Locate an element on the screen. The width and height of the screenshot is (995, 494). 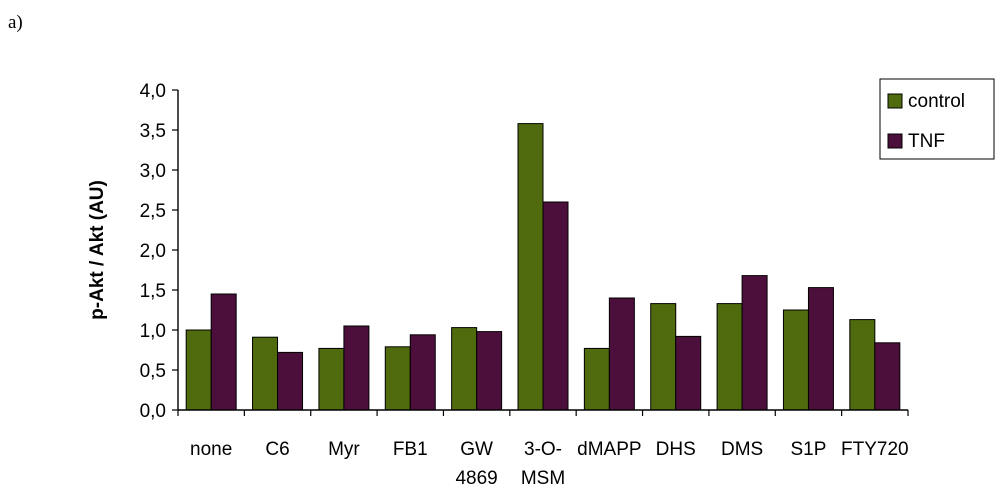
y-axis-title: p-Akt / Akt (AU) is located at coordinates (97, 250).